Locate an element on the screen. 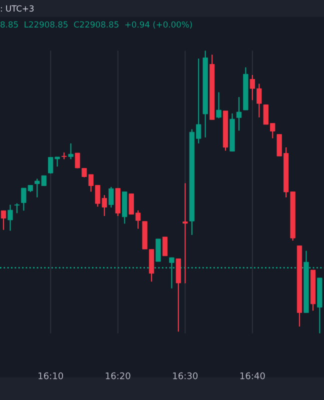  text: 8.85 L22908.85 C22908.85 +0.94 (+0.00%) is located at coordinates (96, 25).